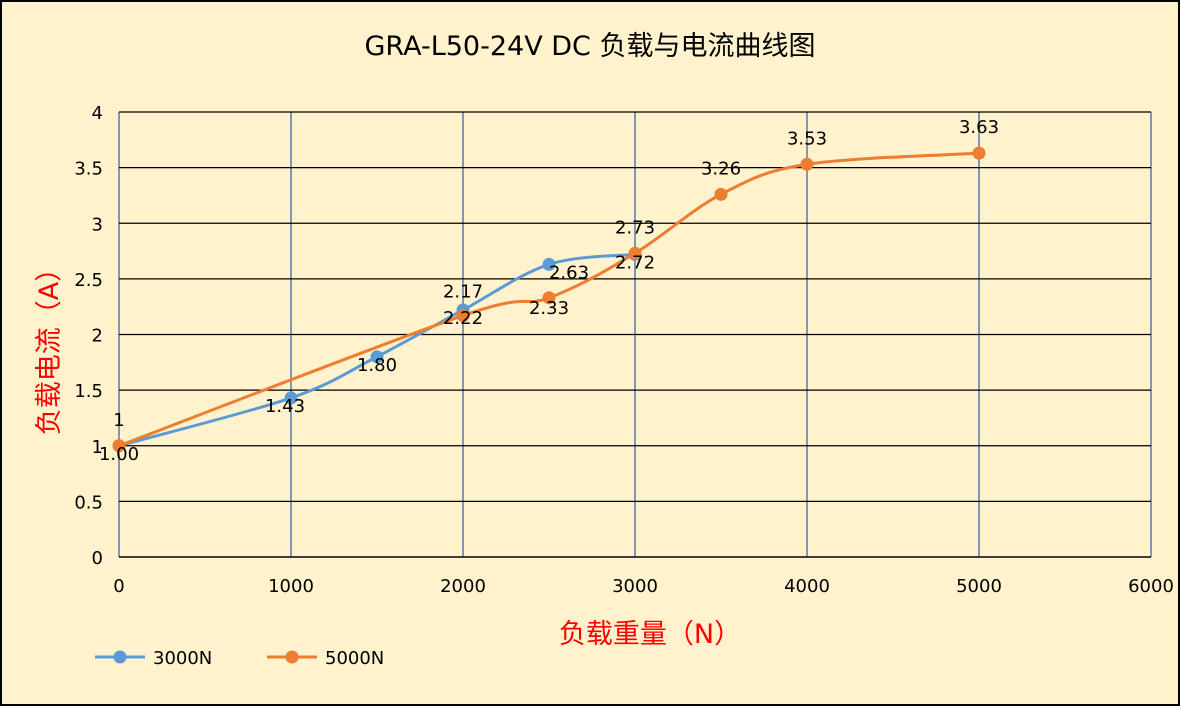 The image size is (1181, 712). I want to click on x-tick-label: 5000, so click(979, 586).